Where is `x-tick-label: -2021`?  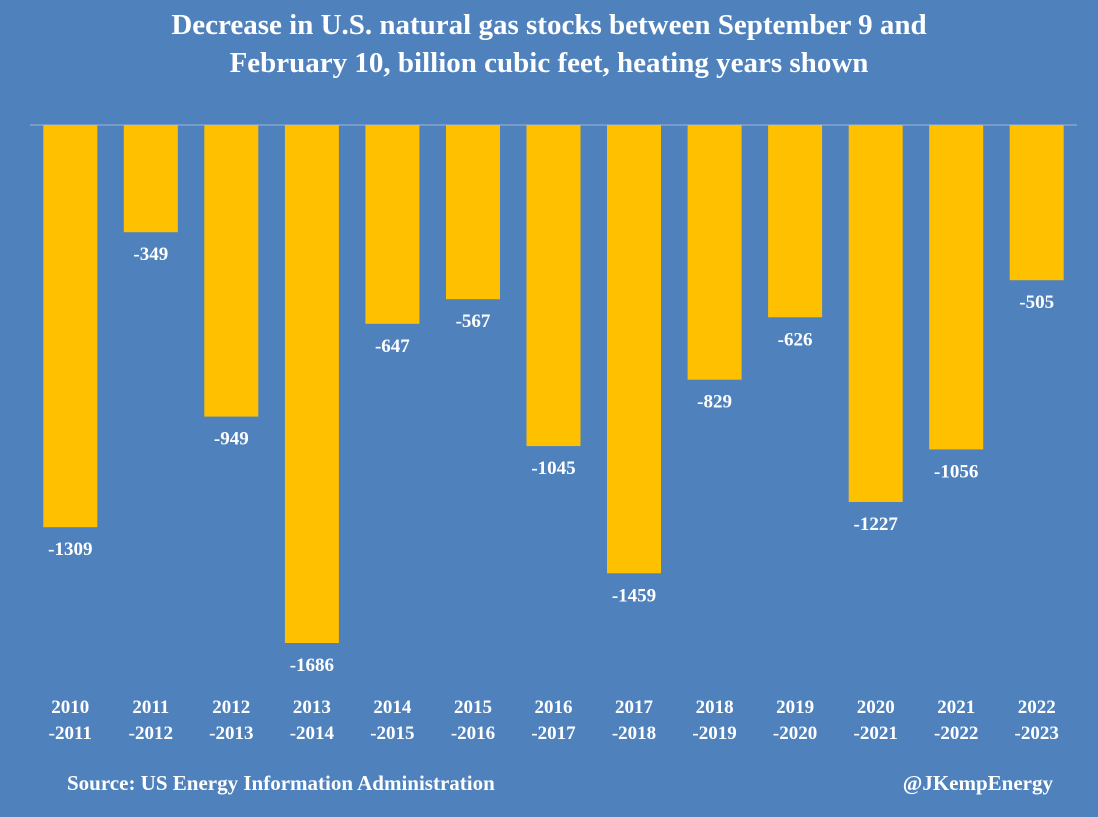 x-tick-label: -2021 is located at coordinates (876, 733).